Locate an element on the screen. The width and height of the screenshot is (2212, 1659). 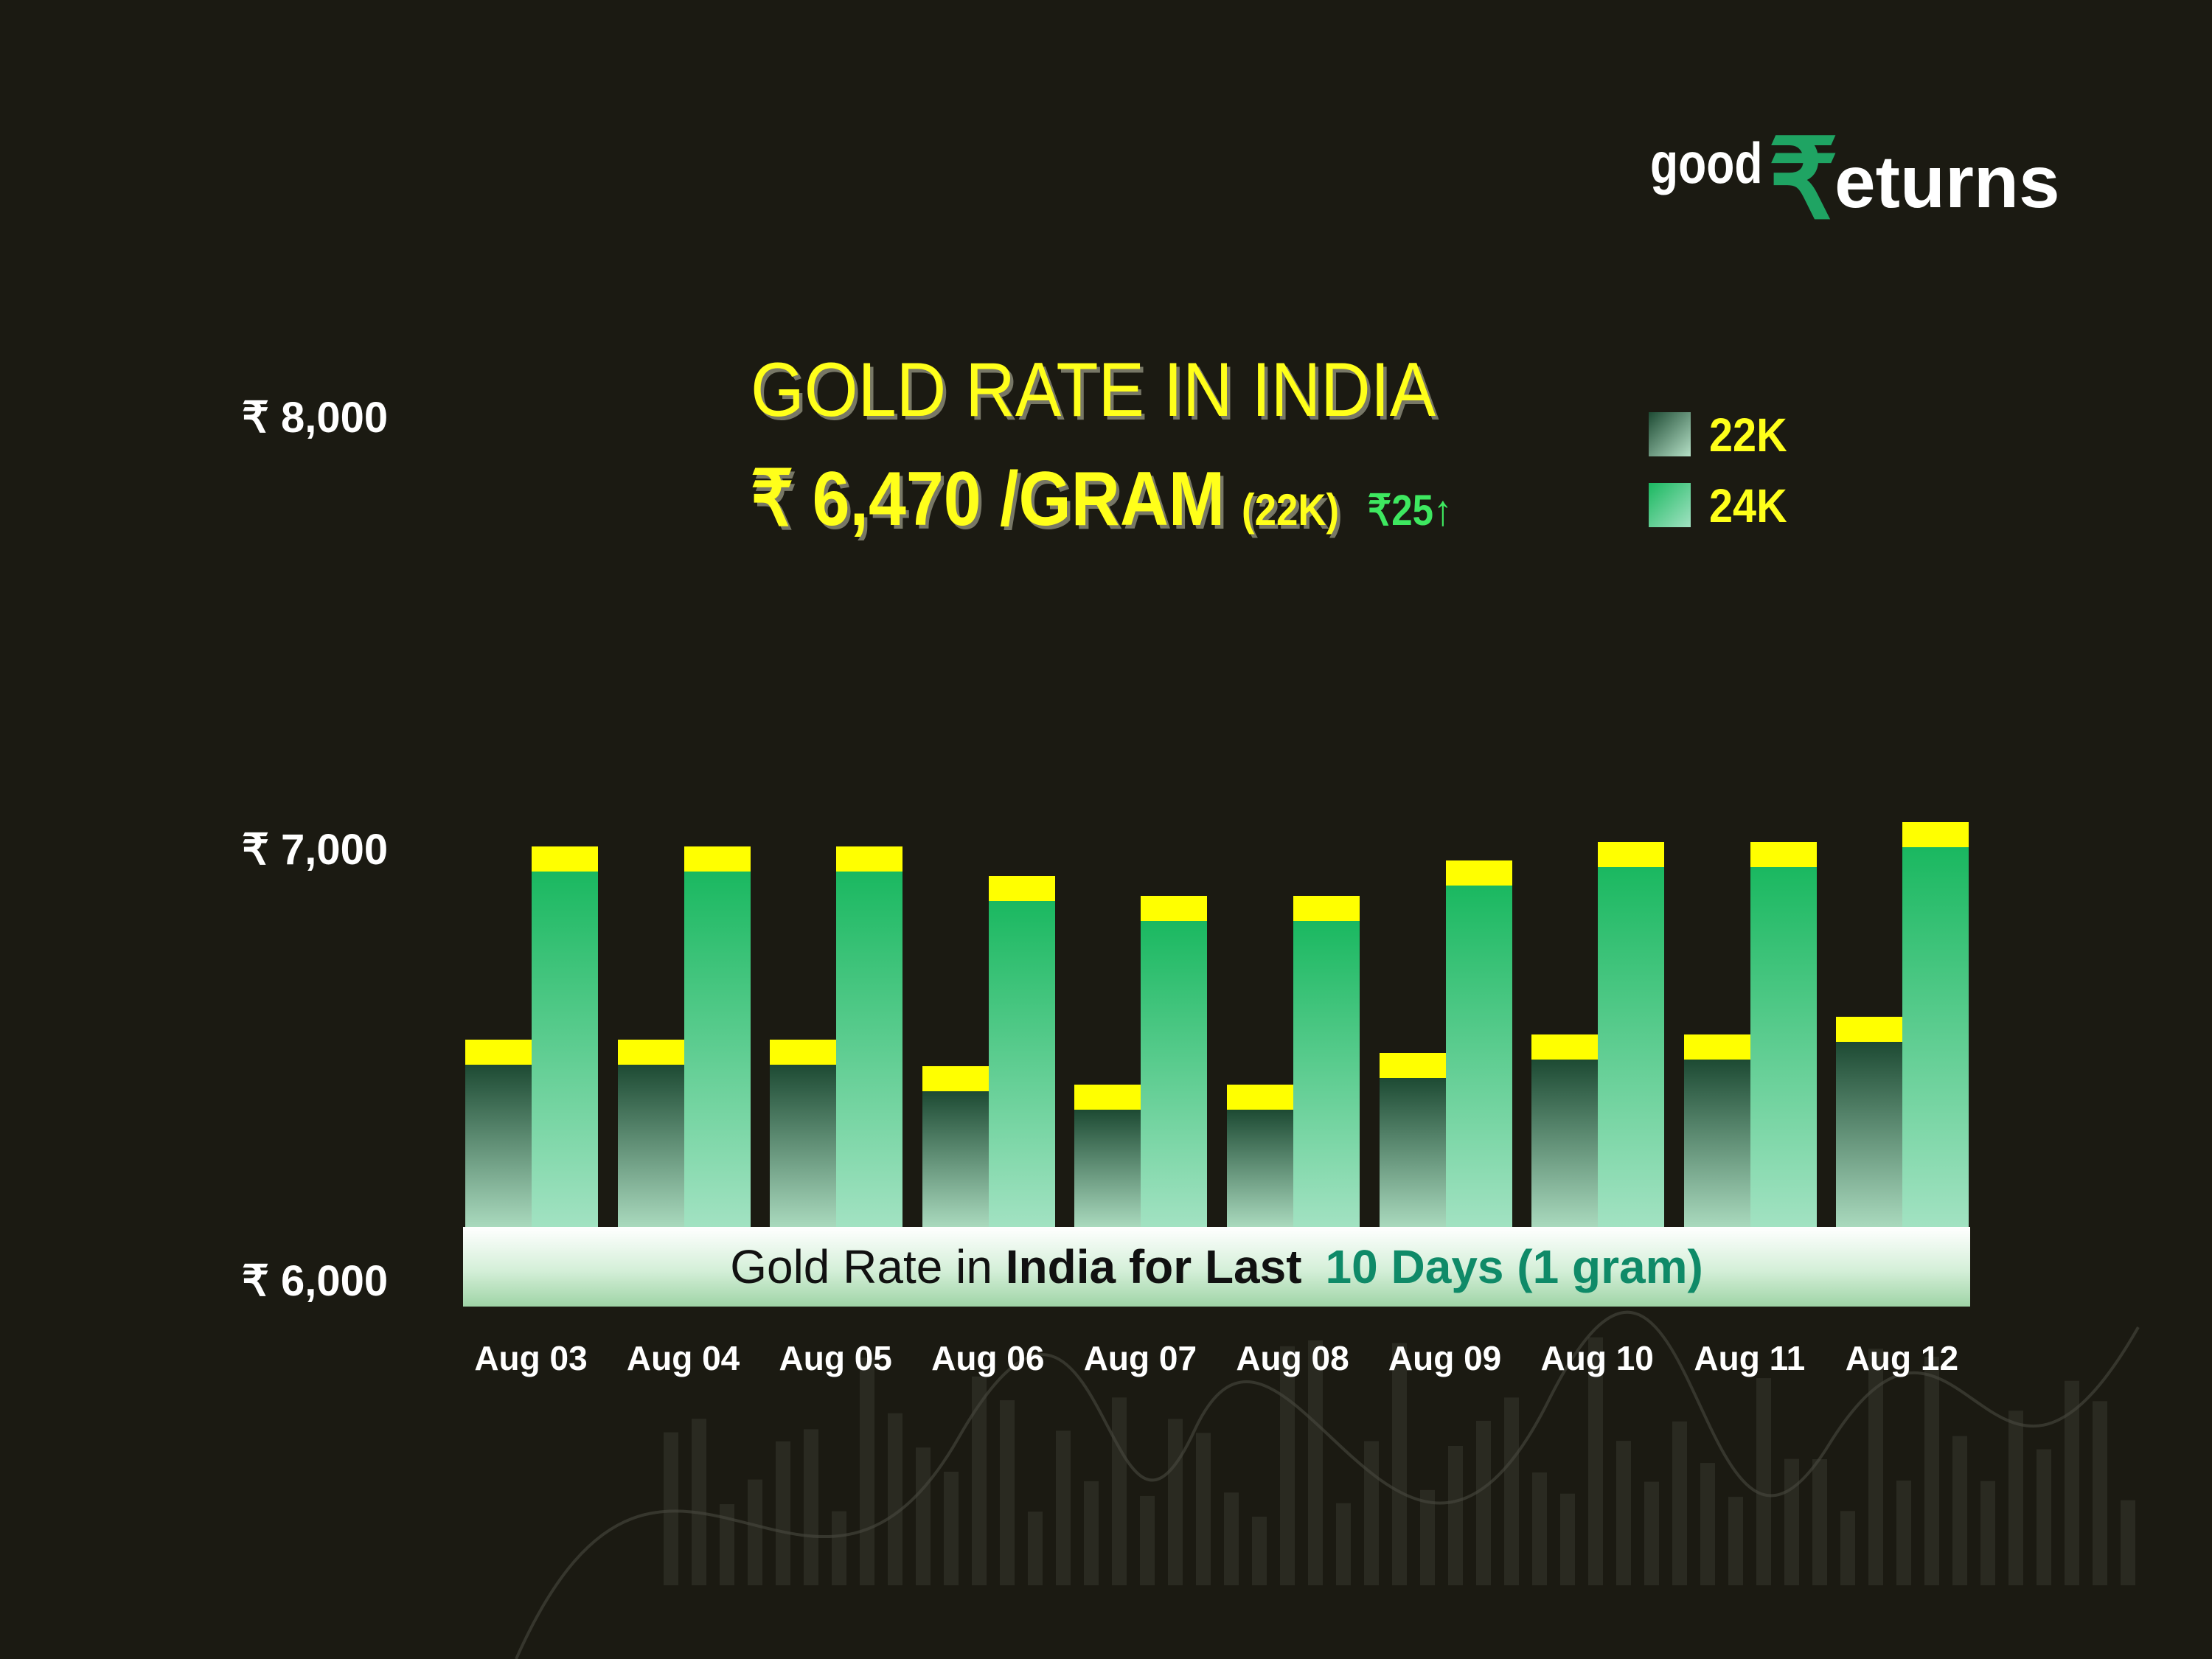
x-tick-label: Aug 12 is located at coordinates (1902, 1358).